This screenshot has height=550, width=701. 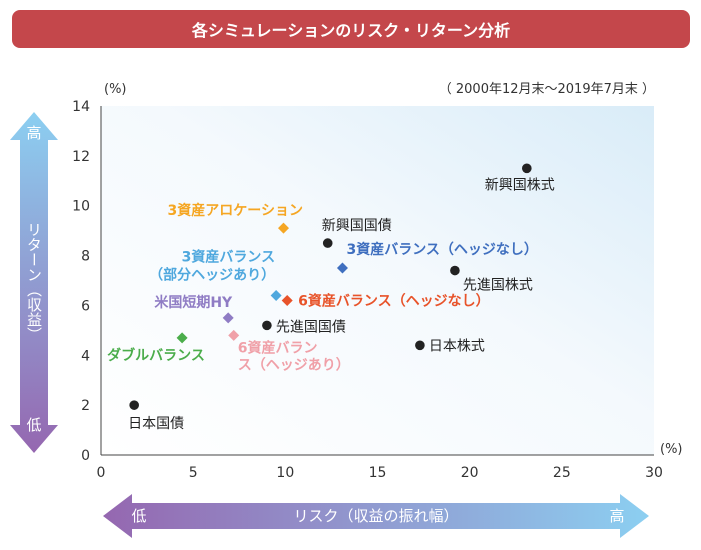 I want to click on point-label: 先進国株式, so click(x=498, y=286).